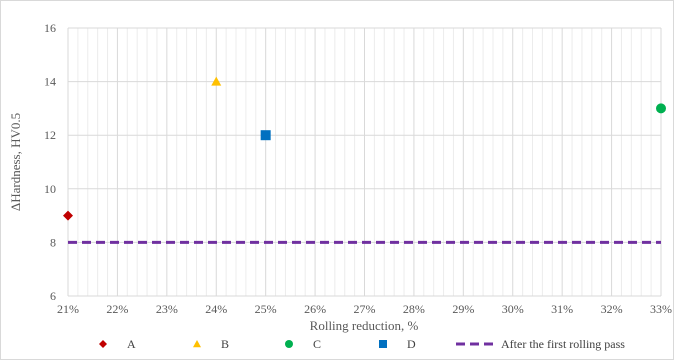  I want to click on y-tick-label: 14, so click(50, 82).